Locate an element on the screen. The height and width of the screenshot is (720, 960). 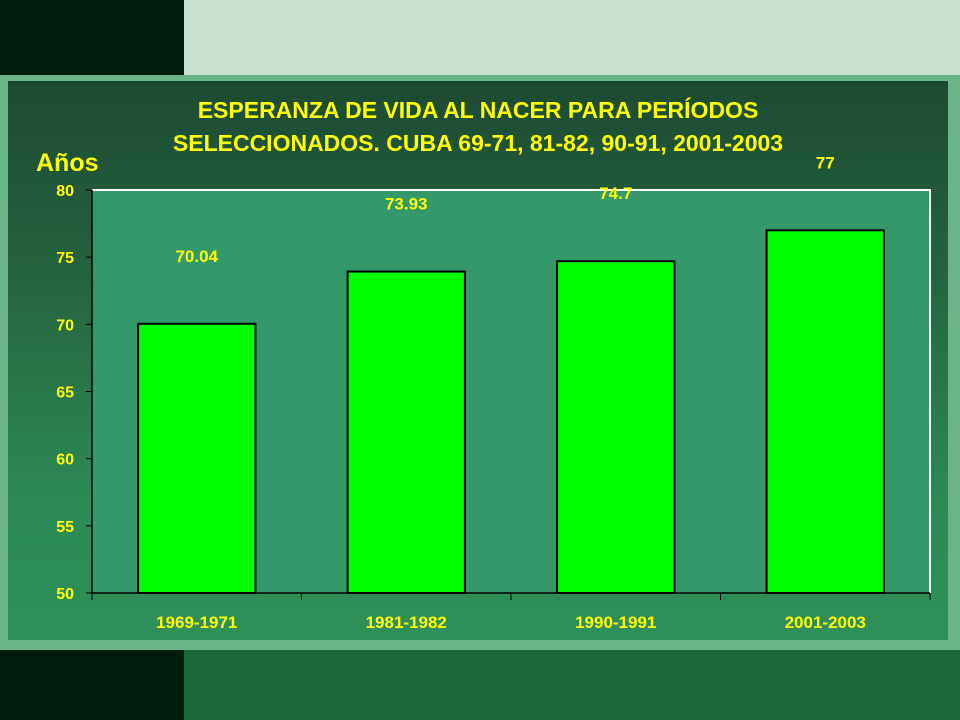
bar-value-label-1: 73.93 is located at coordinates (406, 204).